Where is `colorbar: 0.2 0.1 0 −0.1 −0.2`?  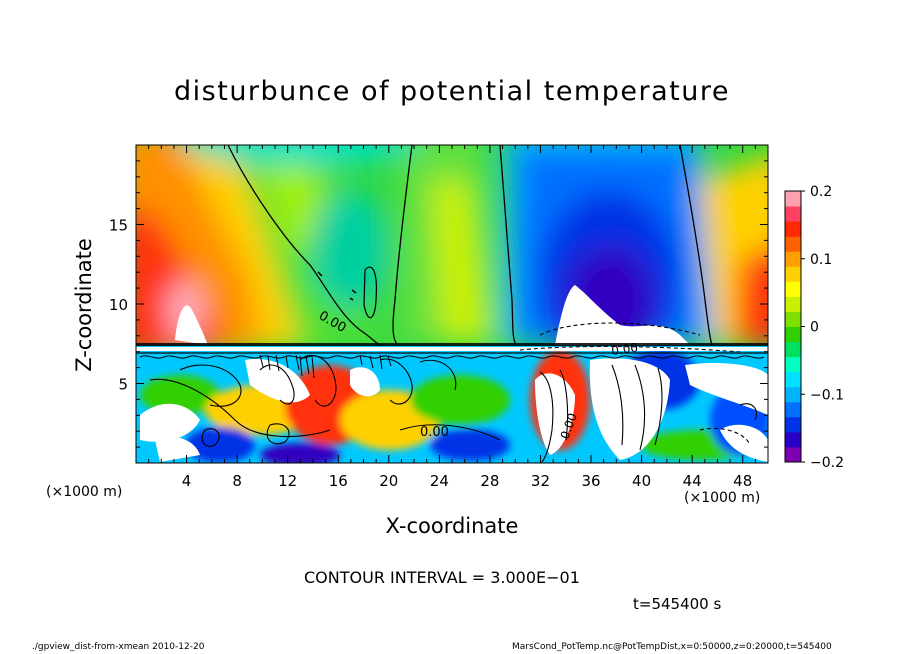 colorbar: 0.2 0.1 0 −0.1 −0.2 is located at coordinates (814, 327).